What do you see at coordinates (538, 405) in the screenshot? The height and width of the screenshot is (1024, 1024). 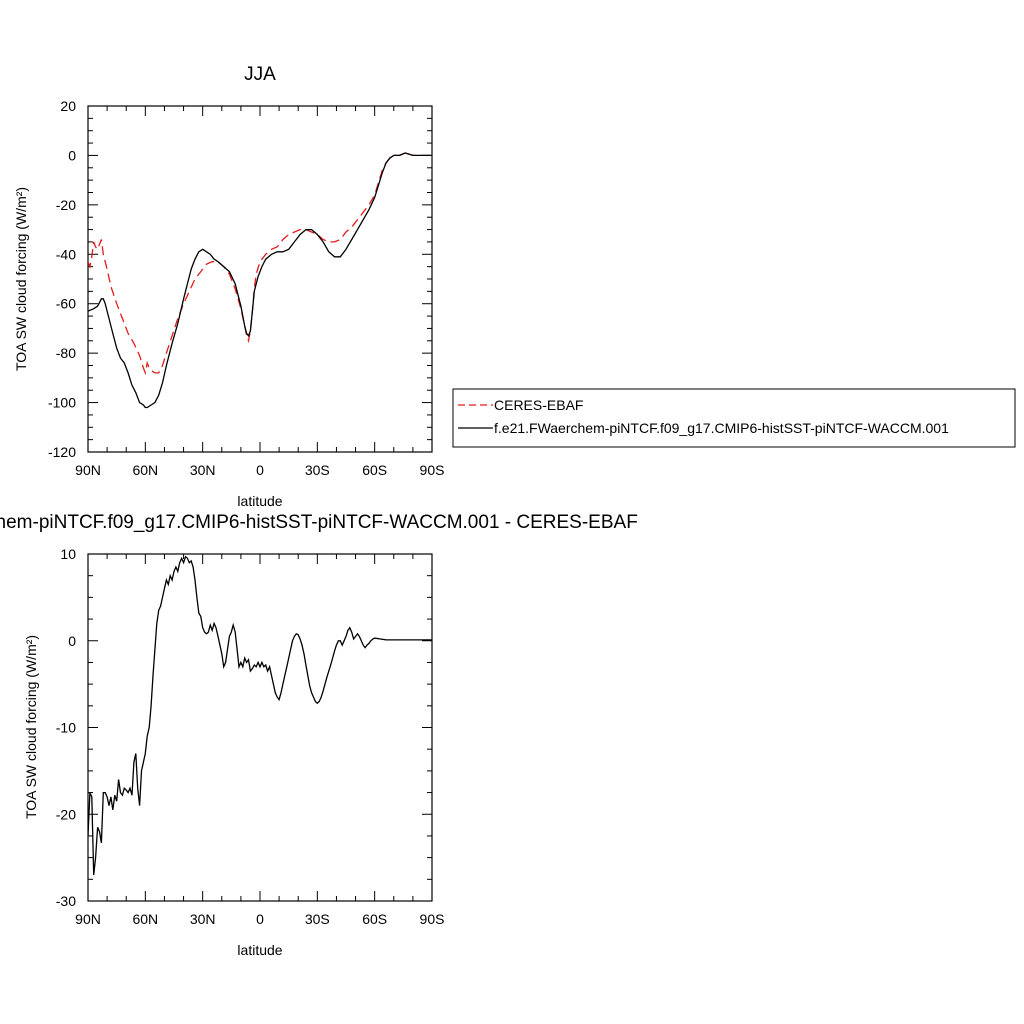 I see `legend-label: CERES-EBAF` at bounding box center [538, 405].